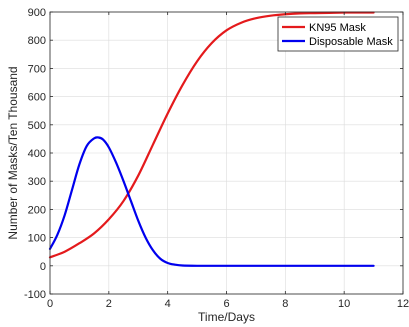 This screenshot has height=327, width=409. What do you see at coordinates (403, 304) in the screenshot?
I see `x-tick-label: 12` at bounding box center [403, 304].